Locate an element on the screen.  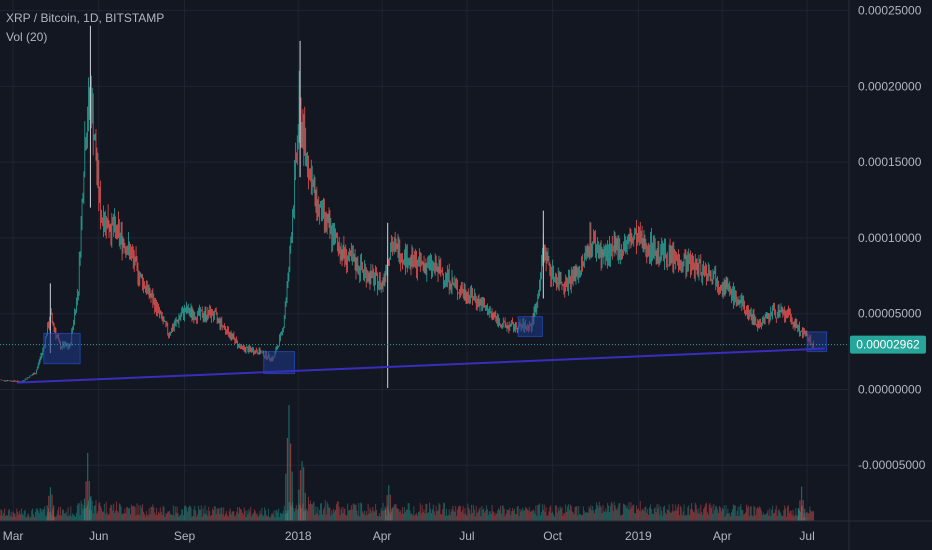
volume-indicator-title: Vol (20) is located at coordinates (27, 37).